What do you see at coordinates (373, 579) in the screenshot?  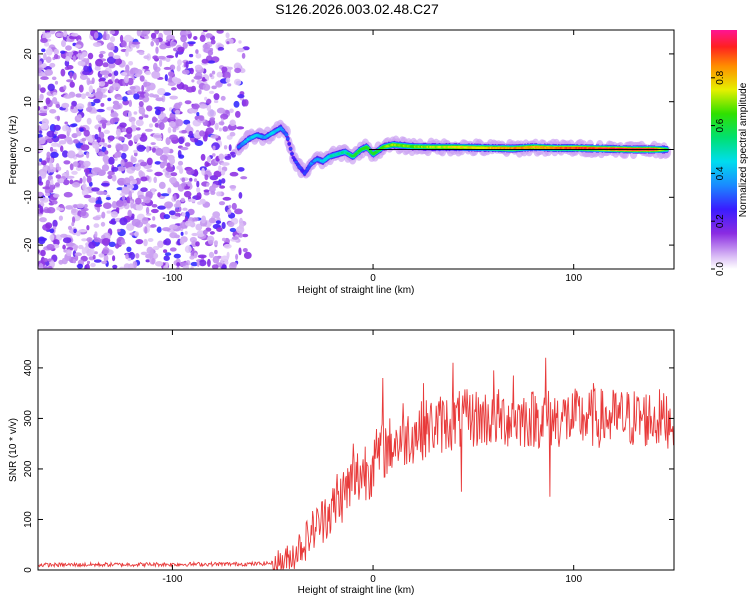 I see `x-tick-label: 0` at bounding box center [373, 579].